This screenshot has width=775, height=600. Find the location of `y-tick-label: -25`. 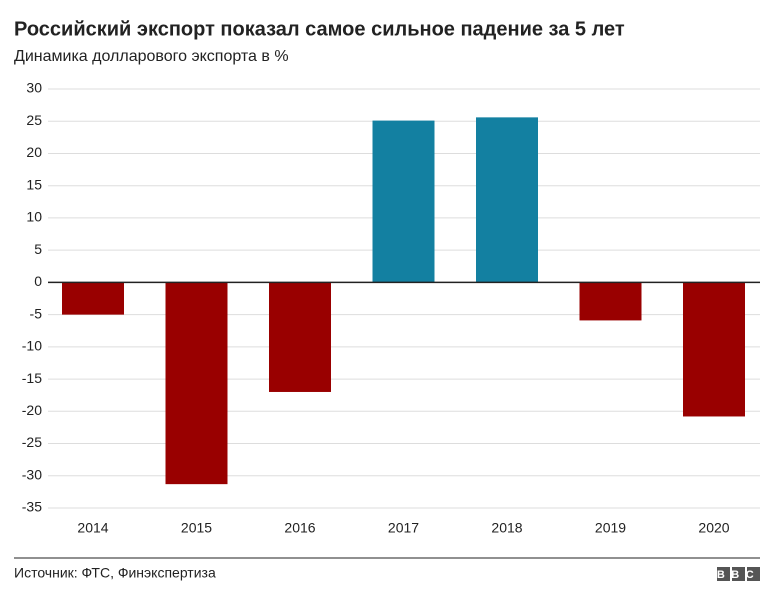

y-tick-label: -25 is located at coordinates (32, 442).